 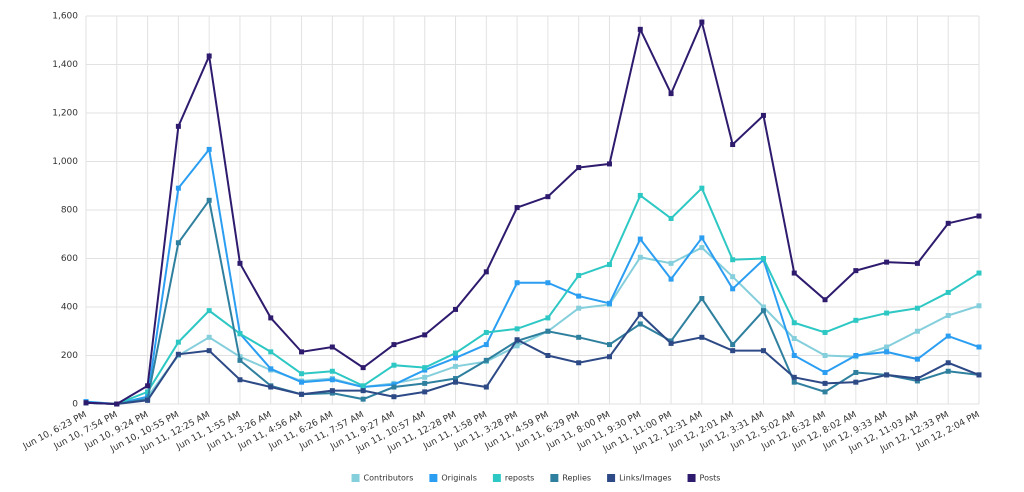 What do you see at coordinates (75, 405) in the screenshot?
I see `y-tick-label: 0` at bounding box center [75, 405].